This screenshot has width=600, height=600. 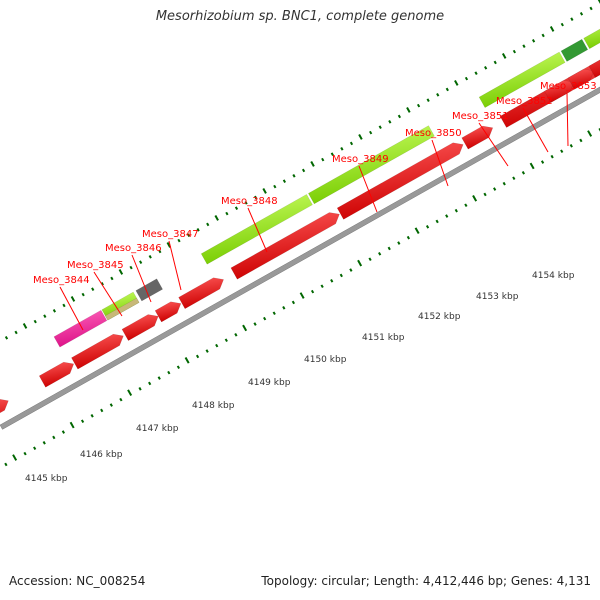 What do you see at coordinates (170, 234) in the screenshot?
I see `gene-label-4: Meso_3847` at bounding box center [170, 234].